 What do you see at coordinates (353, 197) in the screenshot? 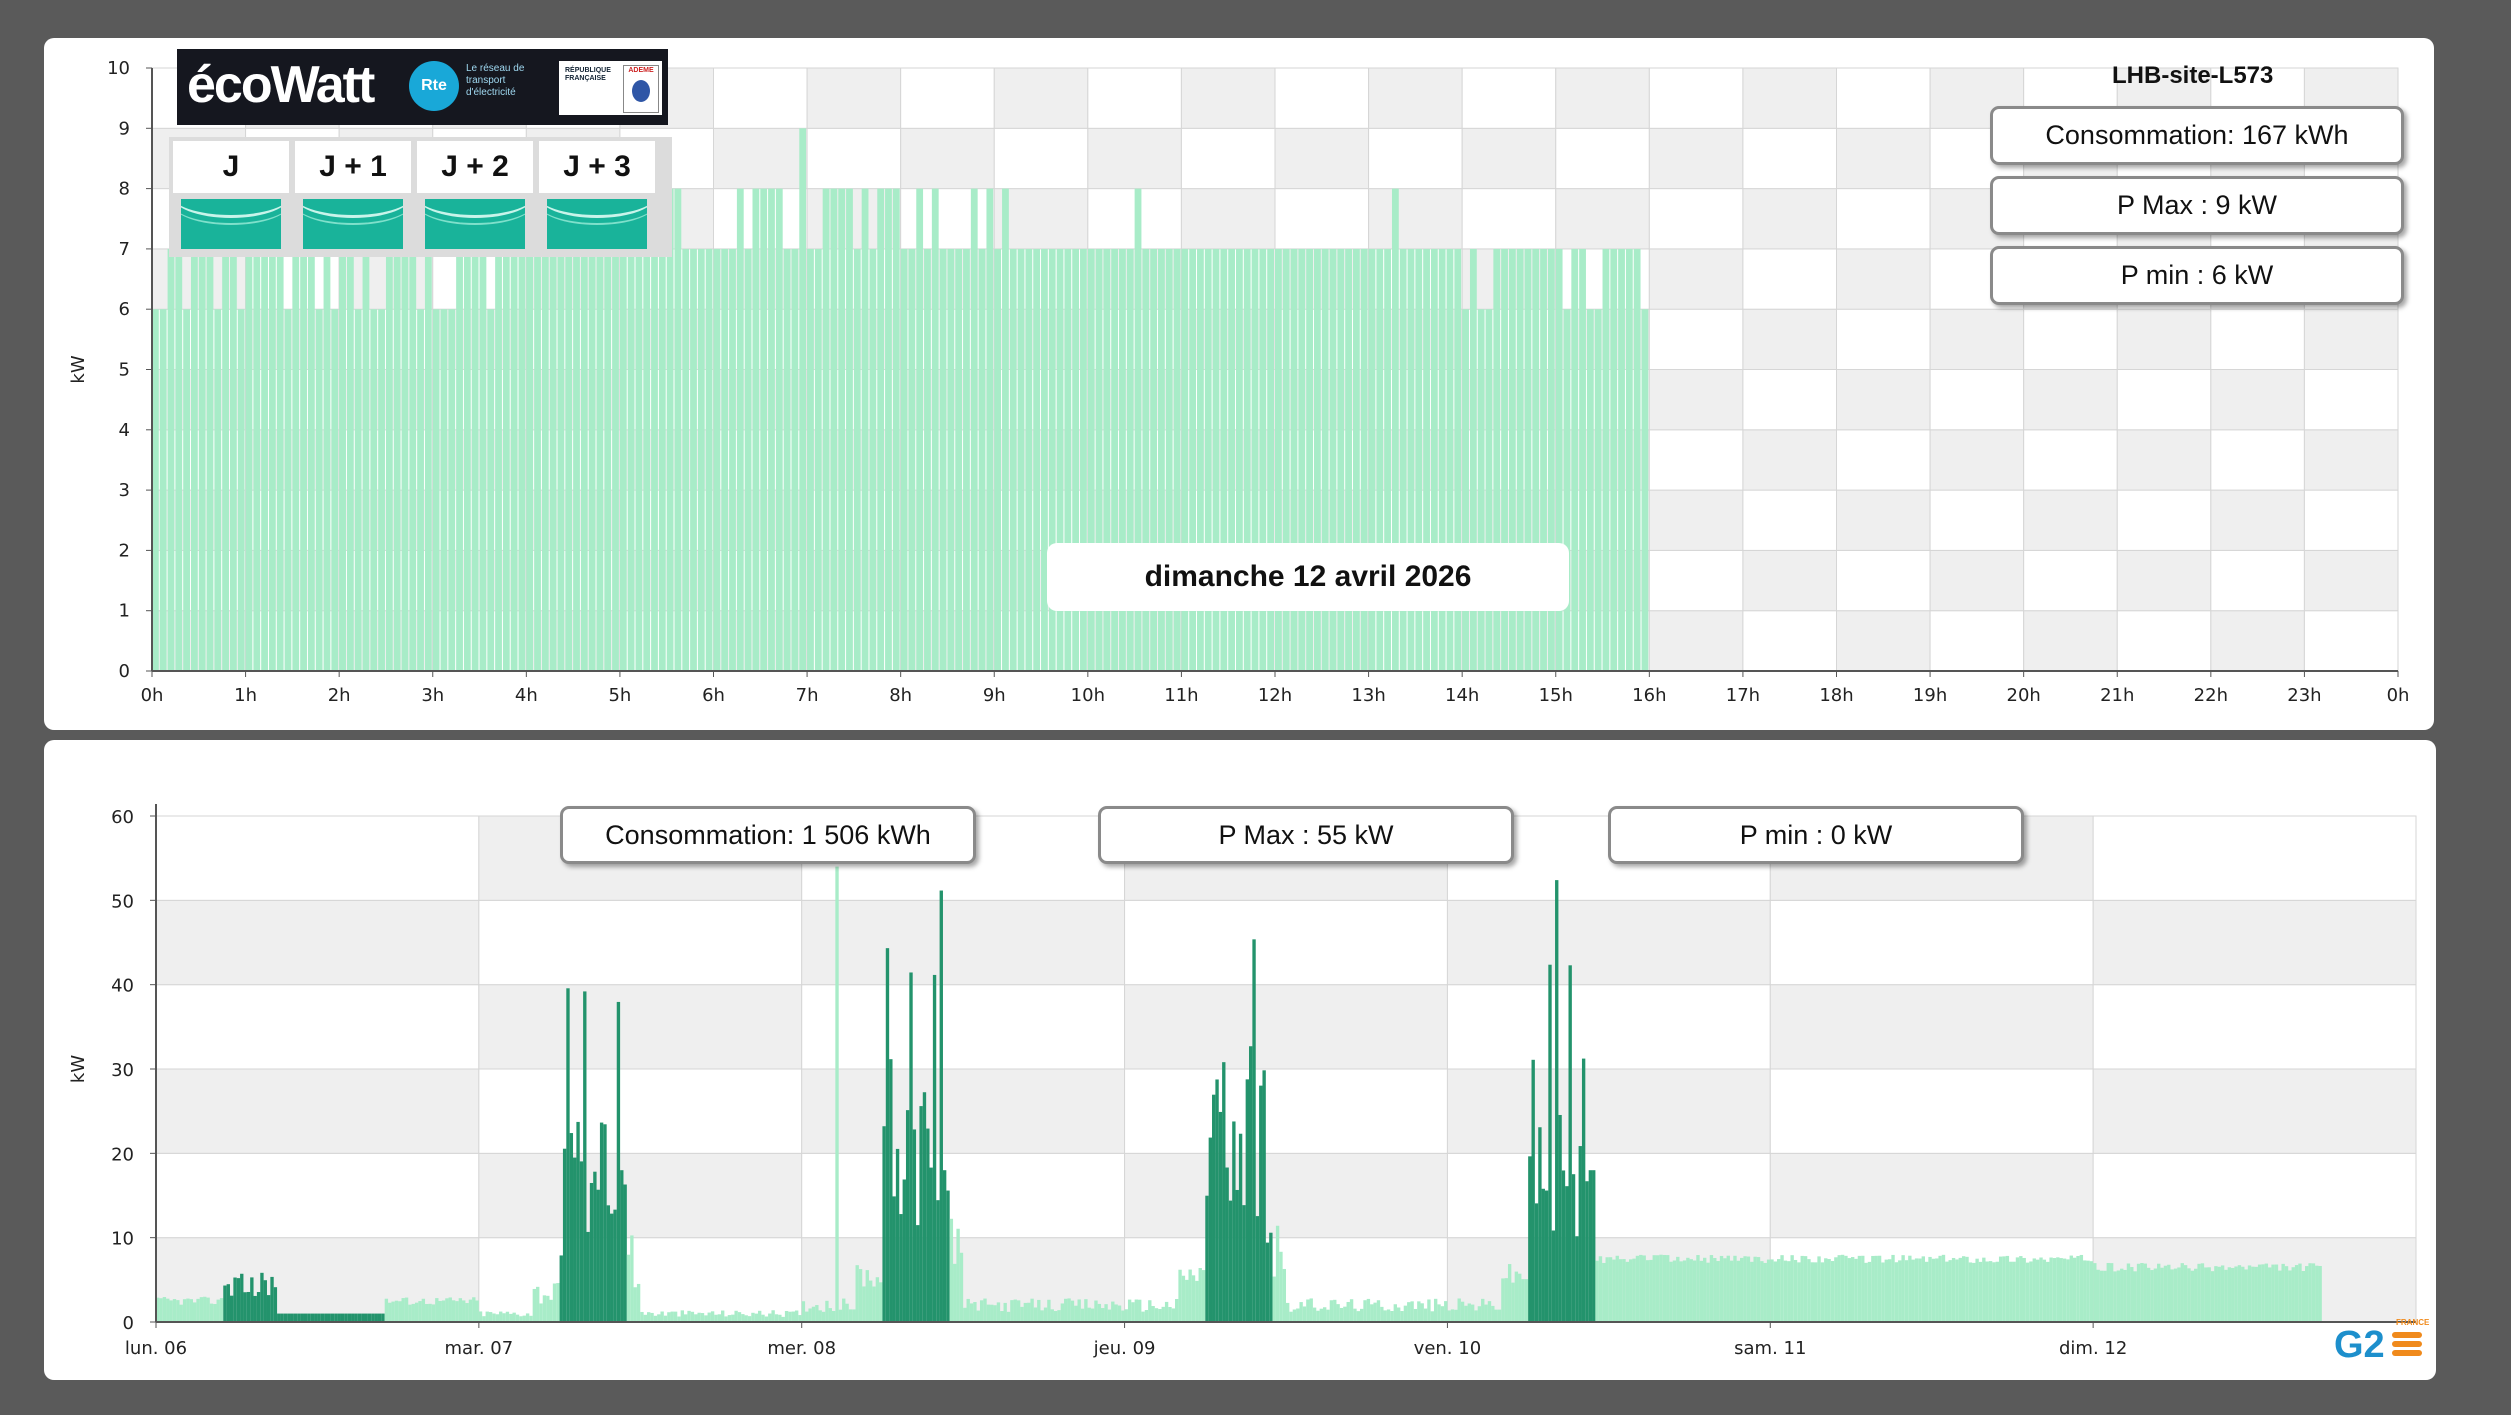
I see `ecowatt-day-j1: J + 1` at bounding box center [353, 197].